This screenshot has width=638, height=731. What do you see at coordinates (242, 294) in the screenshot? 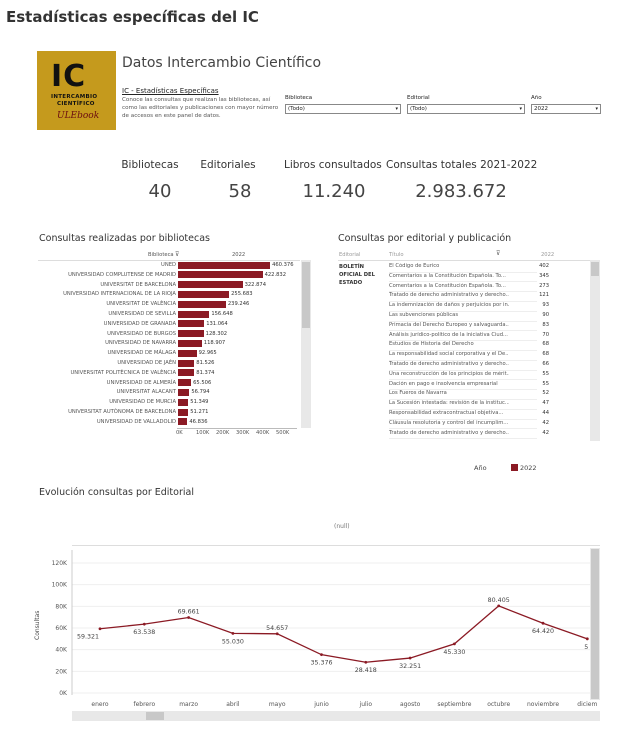
I see `library-bar-value: 255.683` at bounding box center [242, 294].